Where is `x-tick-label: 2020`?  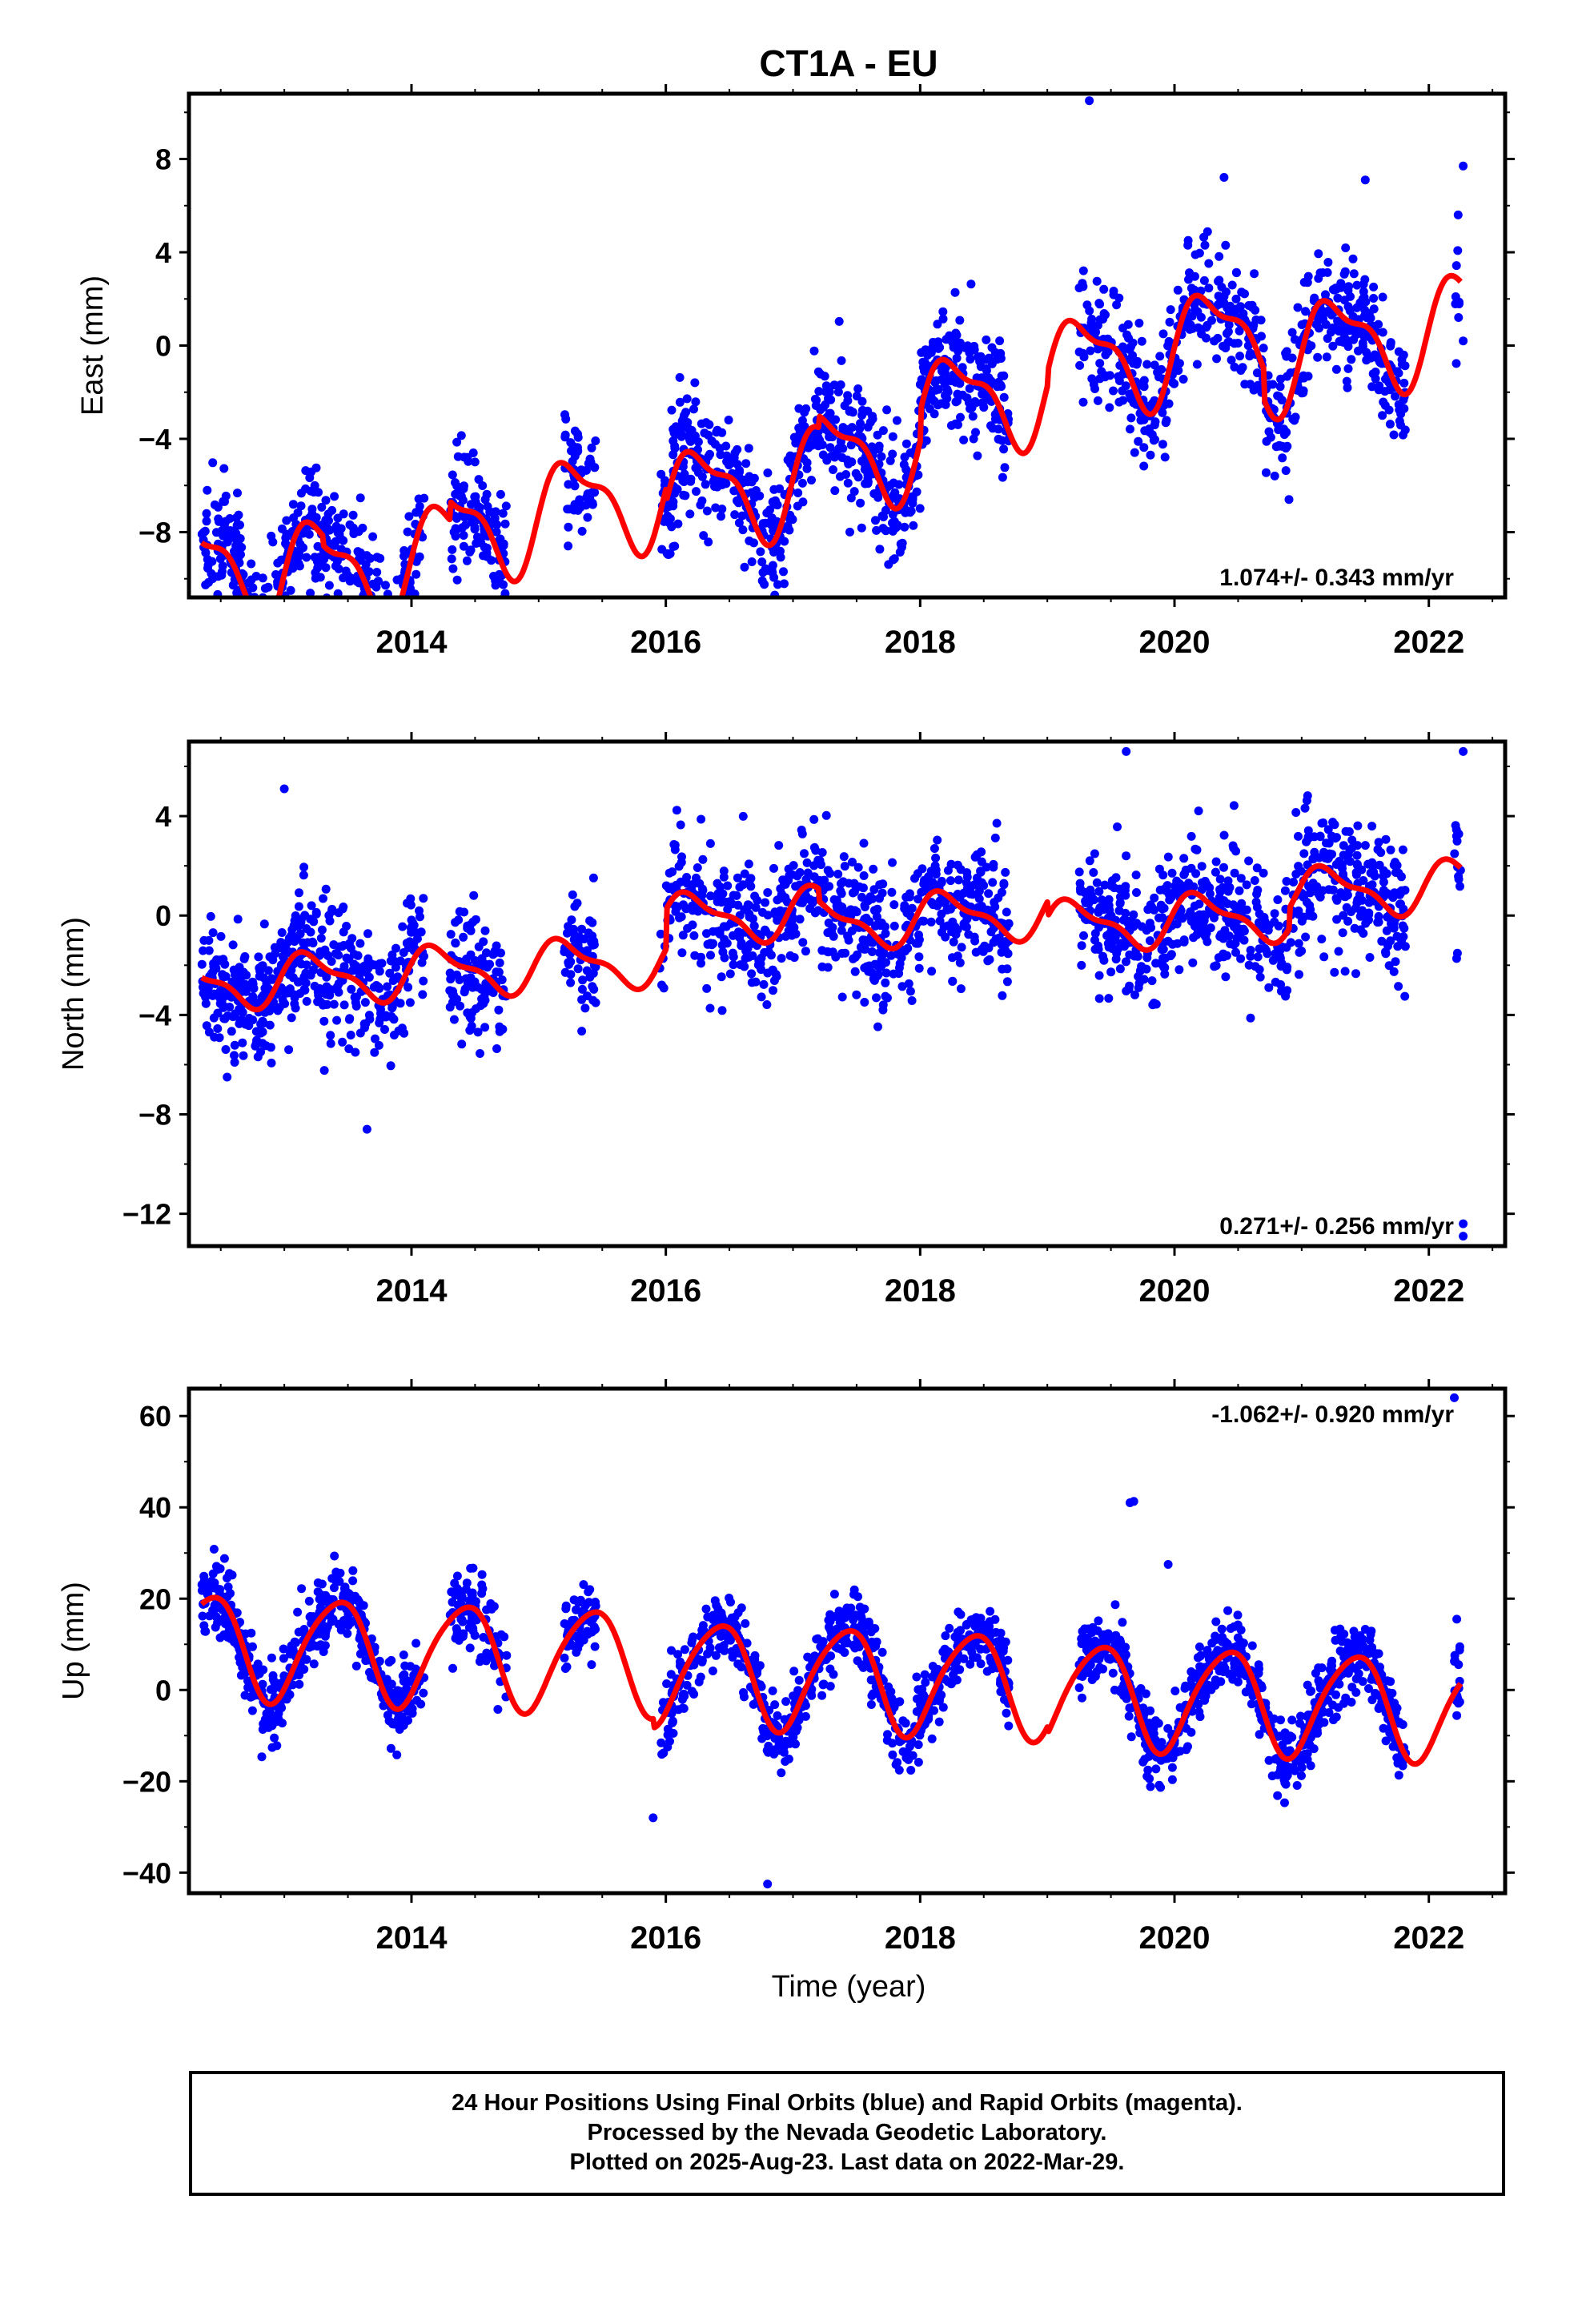 x-tick-label: 2020 is located at coordinates (1175, 642).